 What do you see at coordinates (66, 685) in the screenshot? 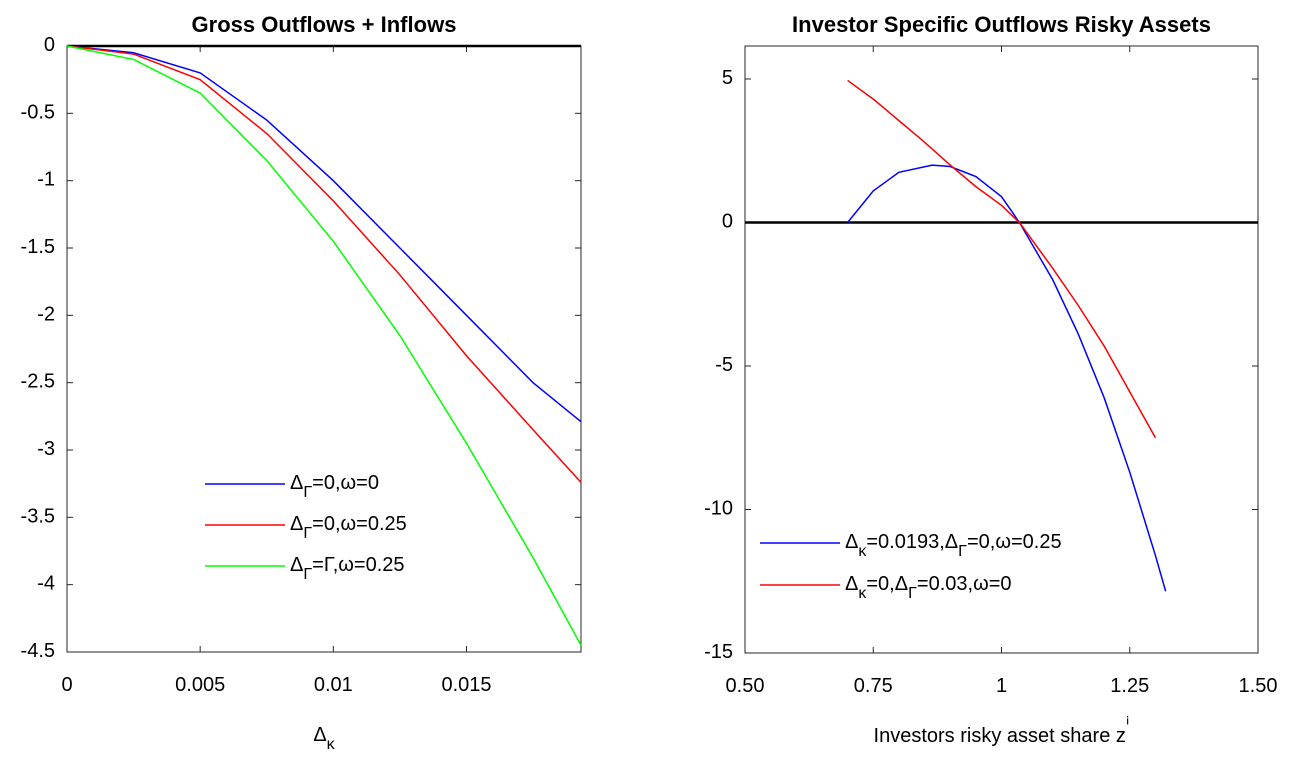
I see `x-tick-label: 0` at bounding box center [66, 685].